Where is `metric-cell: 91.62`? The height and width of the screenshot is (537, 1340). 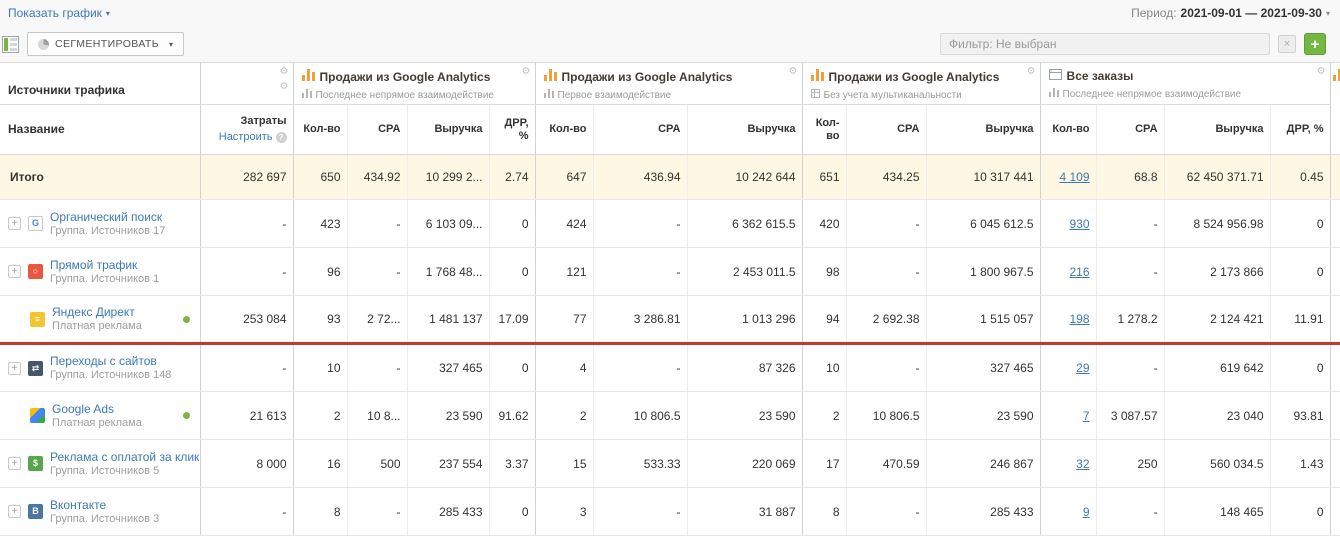 metric-cell: 91.62 is located at coordinates (512, 415).